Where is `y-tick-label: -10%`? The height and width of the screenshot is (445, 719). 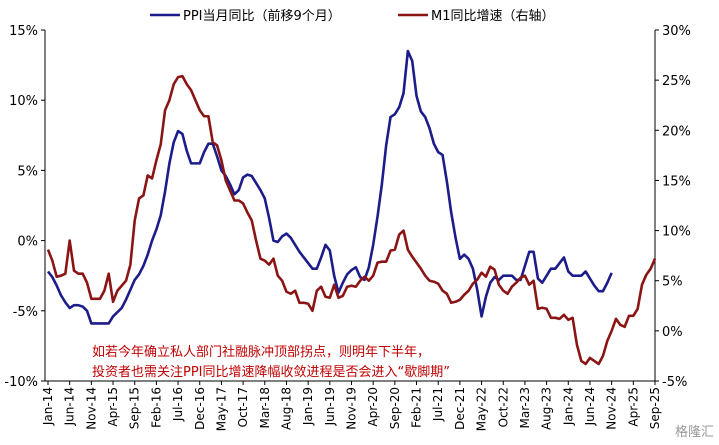 y-tick-label: -10% is located at coordinates (21, 382).